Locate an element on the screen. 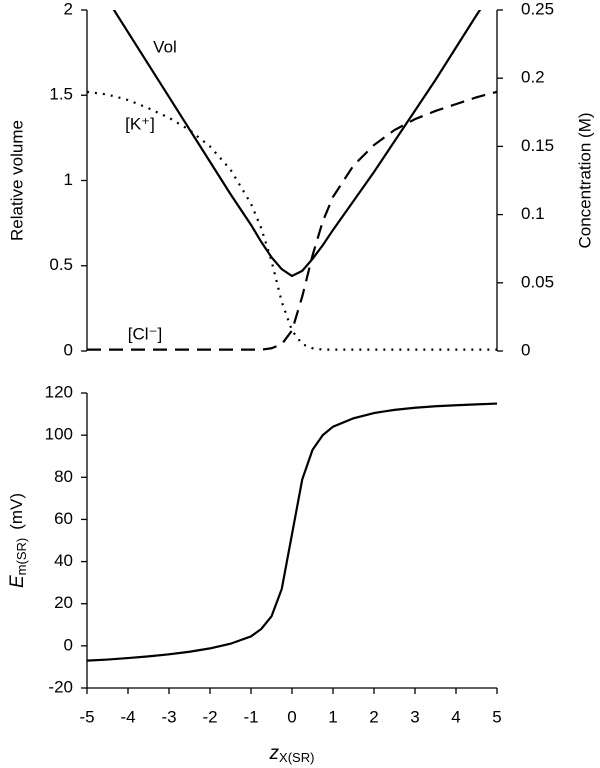  y2-tick-label: 0.15 is located at coordinates (537, 145).